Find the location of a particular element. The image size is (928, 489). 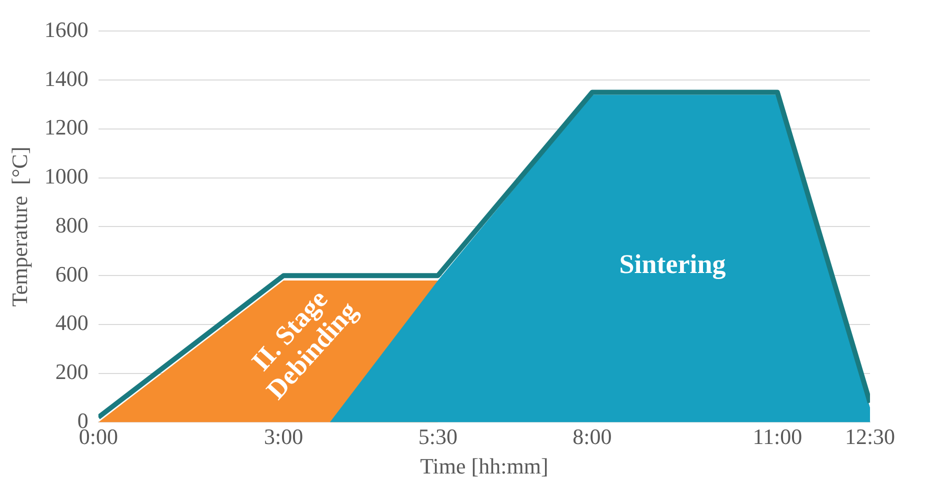

x-tick-label: 8:00 is located at coordinates (592, 437).